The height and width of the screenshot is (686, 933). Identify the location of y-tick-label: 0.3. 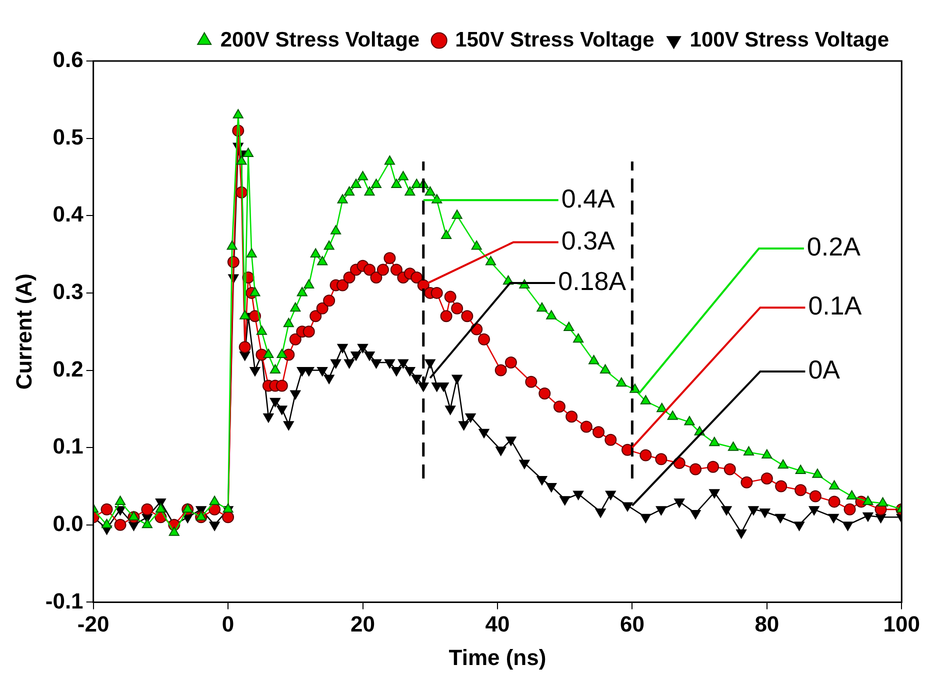
(68, 291).